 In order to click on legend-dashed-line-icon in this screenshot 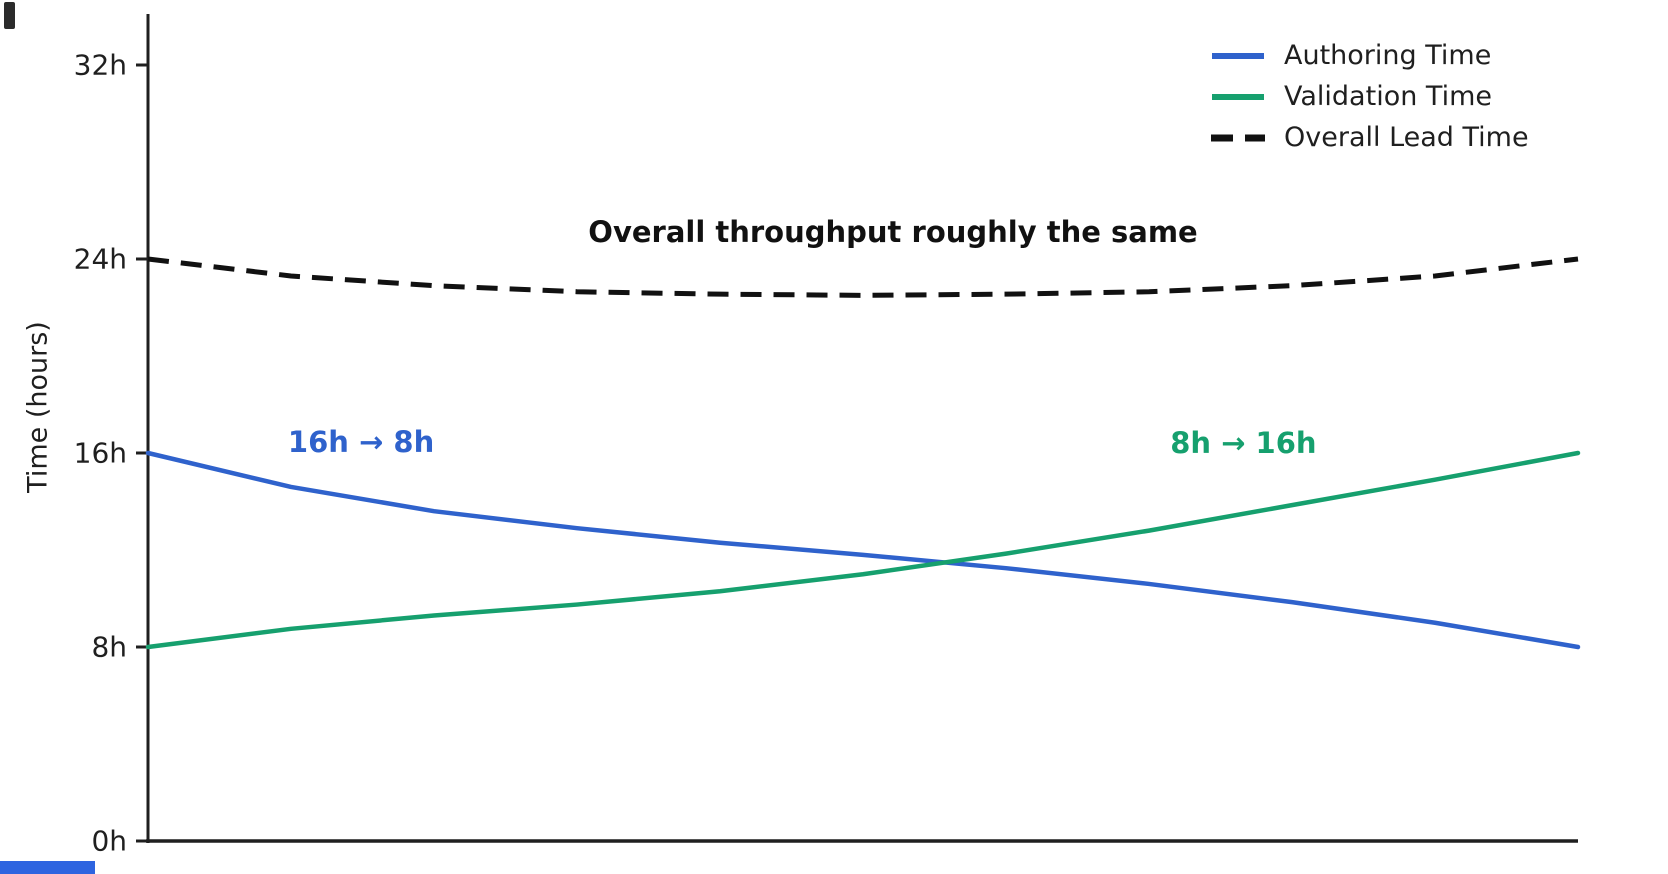, I will do `click(1238, 137)`.